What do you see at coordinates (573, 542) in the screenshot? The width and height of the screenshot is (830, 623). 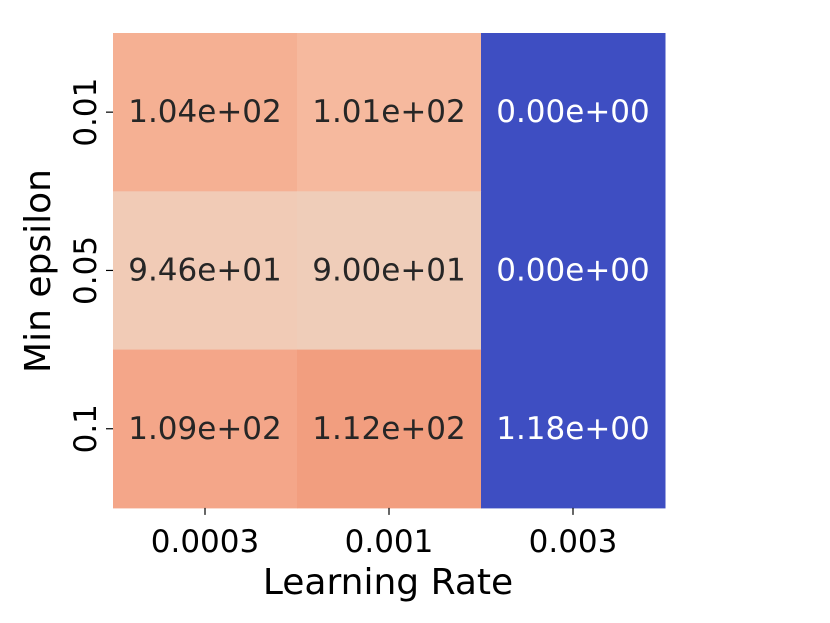 I see `x-tick-label: 0.003` at bounding box center [573, 542].